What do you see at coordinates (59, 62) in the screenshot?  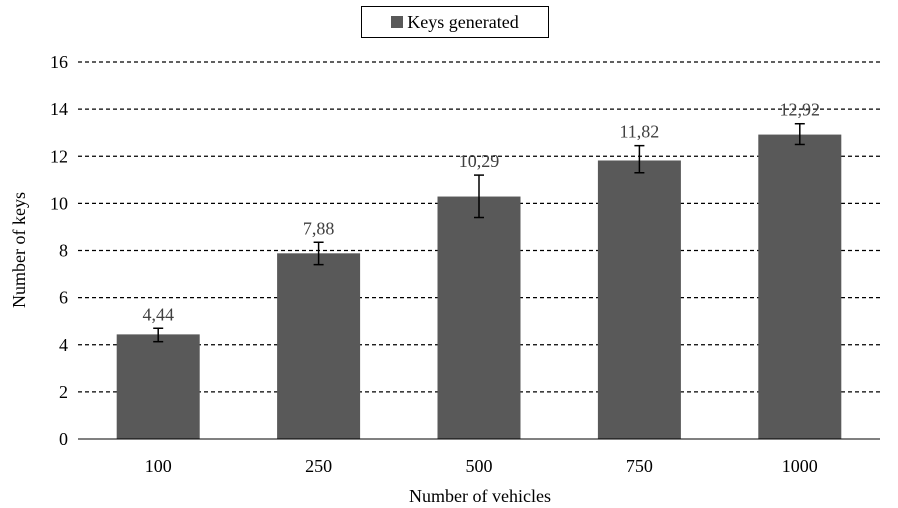 I see `y-tick-label: 16` at bounding box center [59, 62].